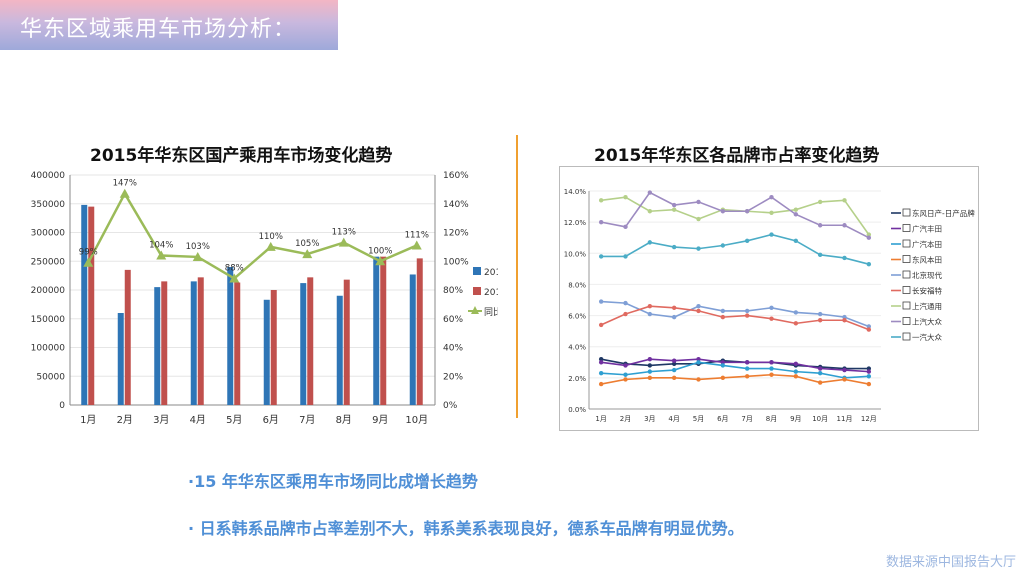 The width and height of the screenshot is (1024, 576). I want to click on chart1-data-label: 104%, so click(161, 246).